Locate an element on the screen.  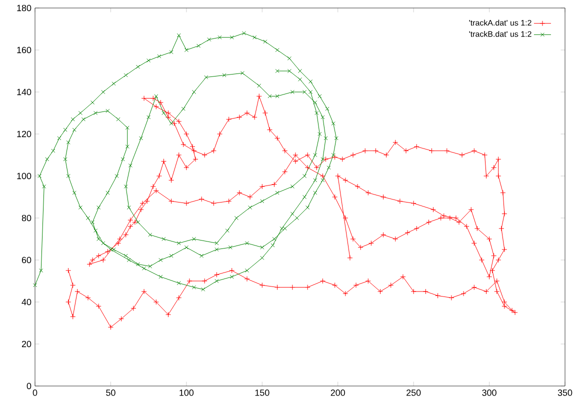
x-tick-label: 300 is located at coordinates (489, 393).